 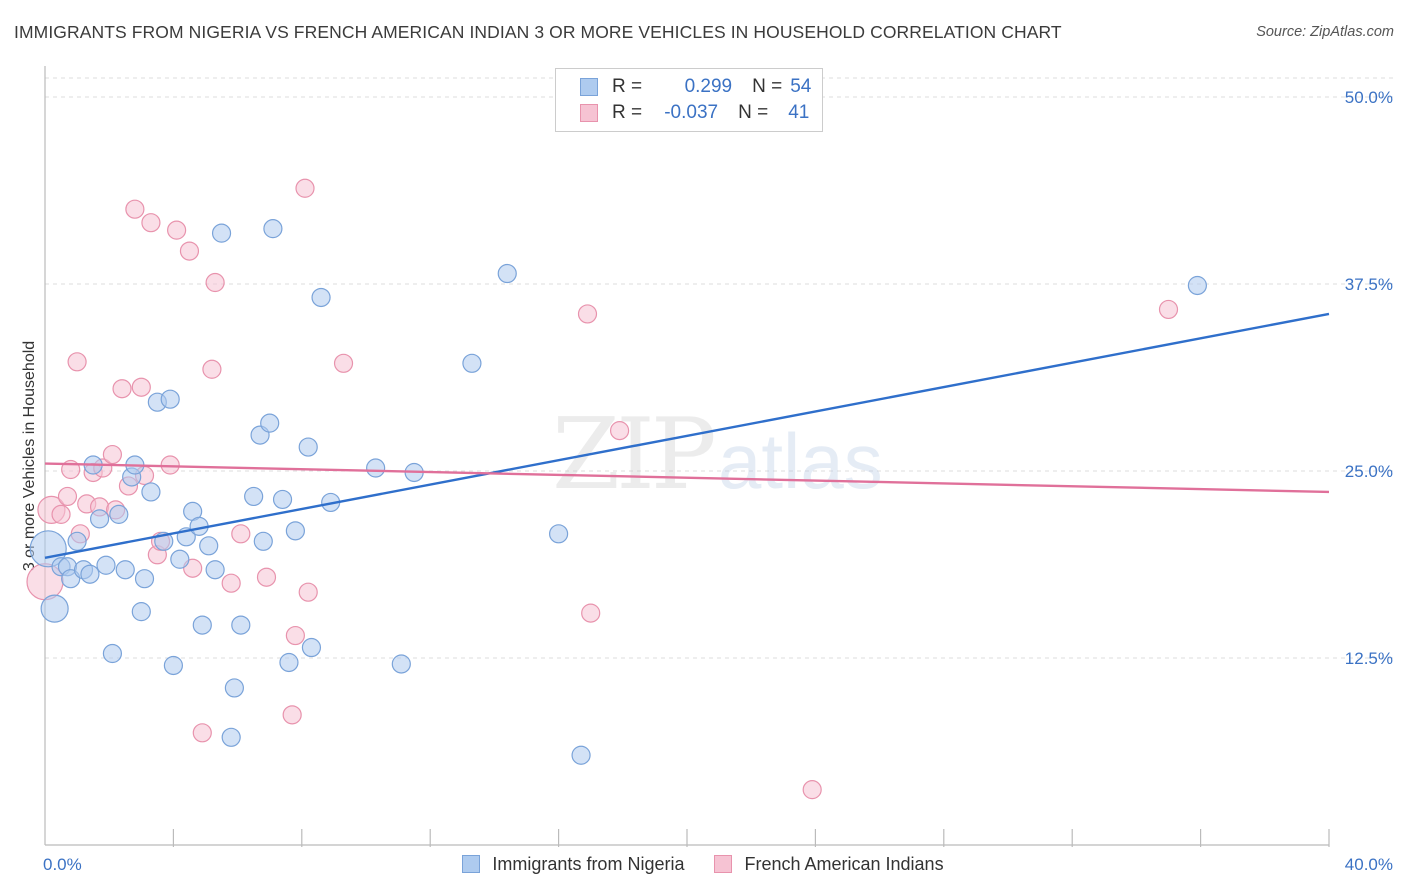 What do you see at coordinates (799, 112) in the screenshot?
I see `legend-n-value: 41` at bounding box center [799, 112].